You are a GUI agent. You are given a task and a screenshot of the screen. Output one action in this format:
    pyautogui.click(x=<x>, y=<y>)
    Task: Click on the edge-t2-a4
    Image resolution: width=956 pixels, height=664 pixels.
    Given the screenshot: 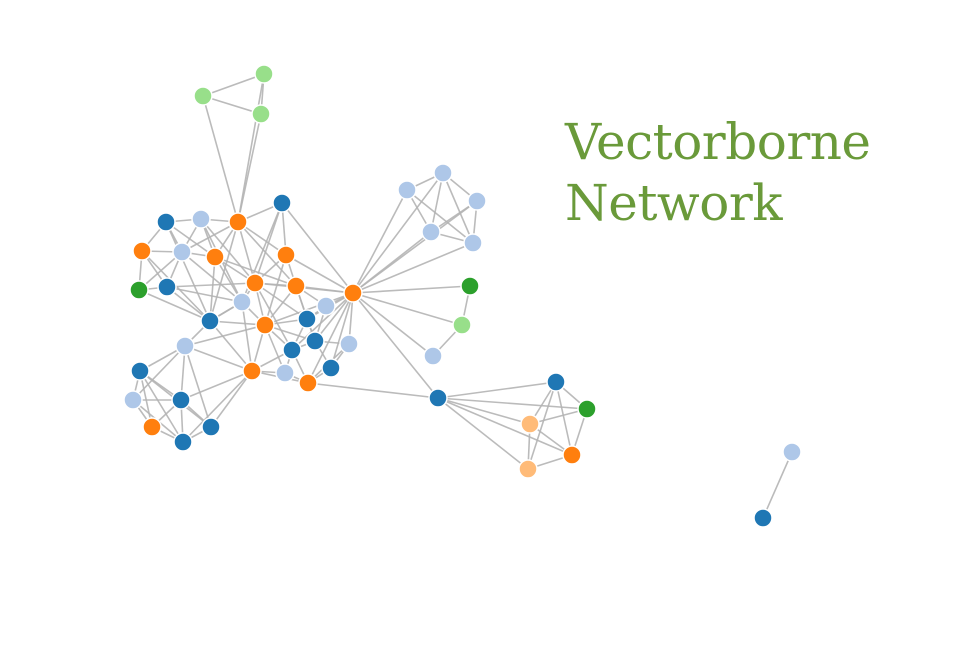 What is the action you would take?
    pyautogui.click(x=220, y=159)
    